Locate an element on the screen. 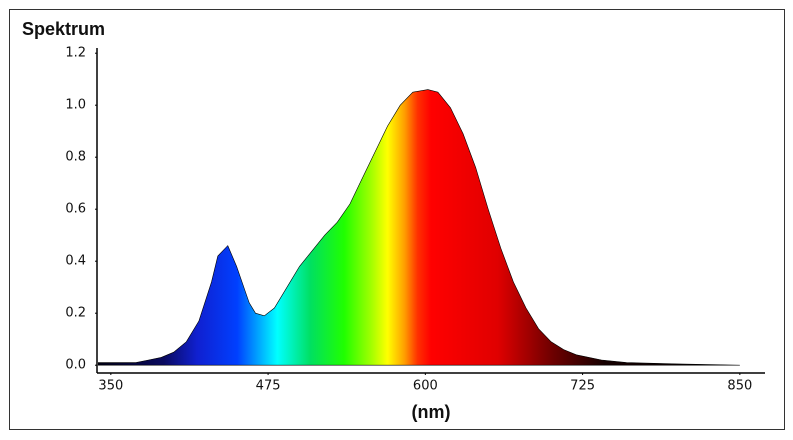  x-tick-label: 725 is located at coordinates (582, 386).